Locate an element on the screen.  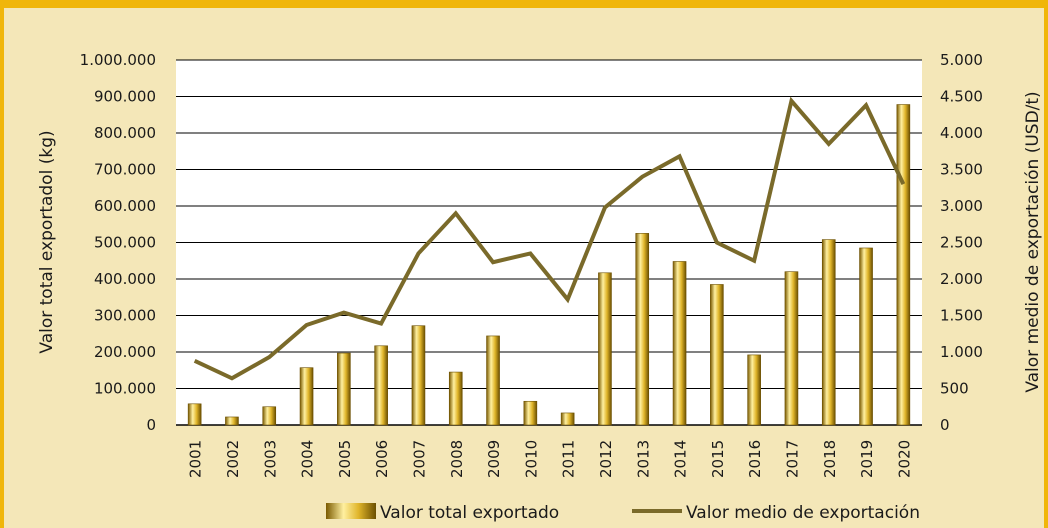
y-tick-label-left: 700.000 is located at coordinates (125, 170).